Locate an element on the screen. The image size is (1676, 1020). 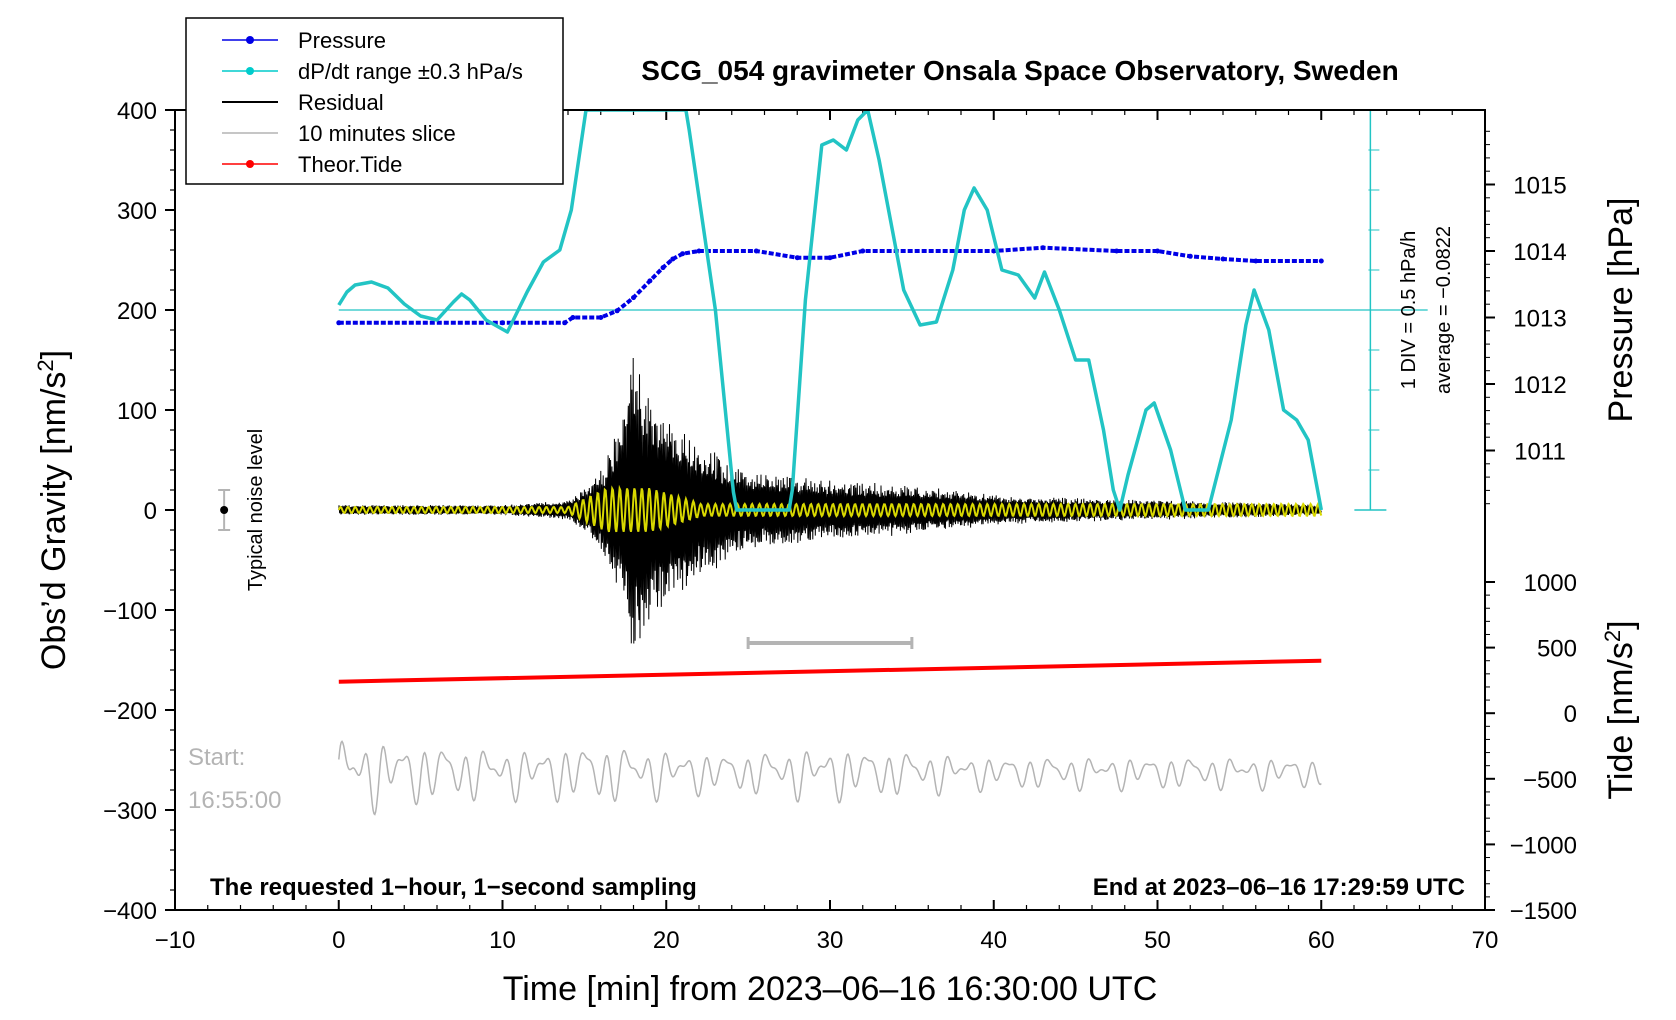
legend-label: dP/dt range ±0.3 hPa/s is located at coordinates (410, 71).